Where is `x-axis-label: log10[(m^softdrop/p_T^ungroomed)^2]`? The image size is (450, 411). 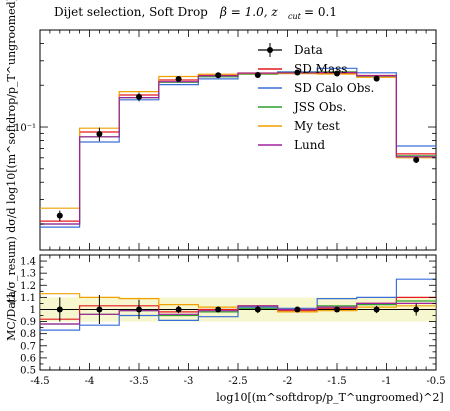 x-axis-label: log10[(m^softdrop/p_T^ungroomed)^2] is located at coordinates (329, 397).